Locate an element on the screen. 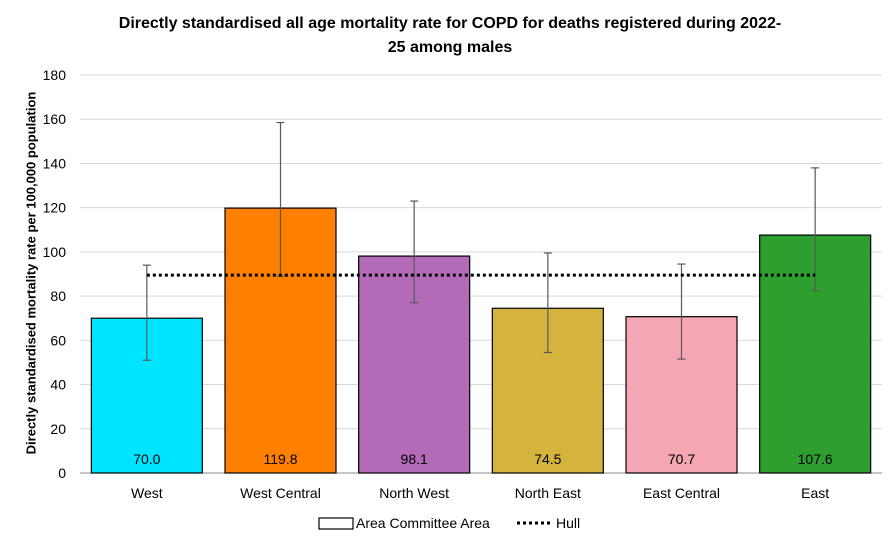 Image resolution: width=896 pixels, height=547 pixels. y-tick-label: 60 is located at coordinates (58, 340).